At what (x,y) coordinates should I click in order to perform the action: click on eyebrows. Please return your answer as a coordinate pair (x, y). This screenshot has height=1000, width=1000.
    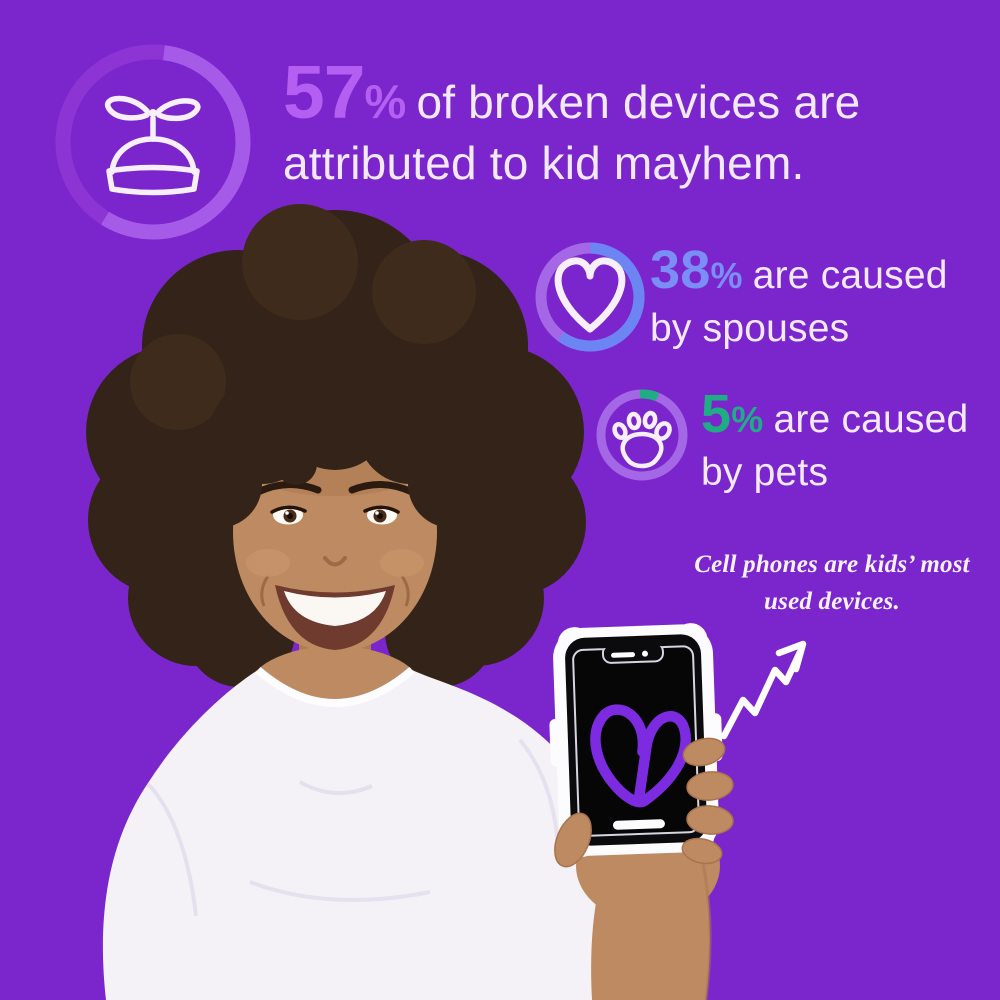
    Looking at the image, I should click on (335, 488).